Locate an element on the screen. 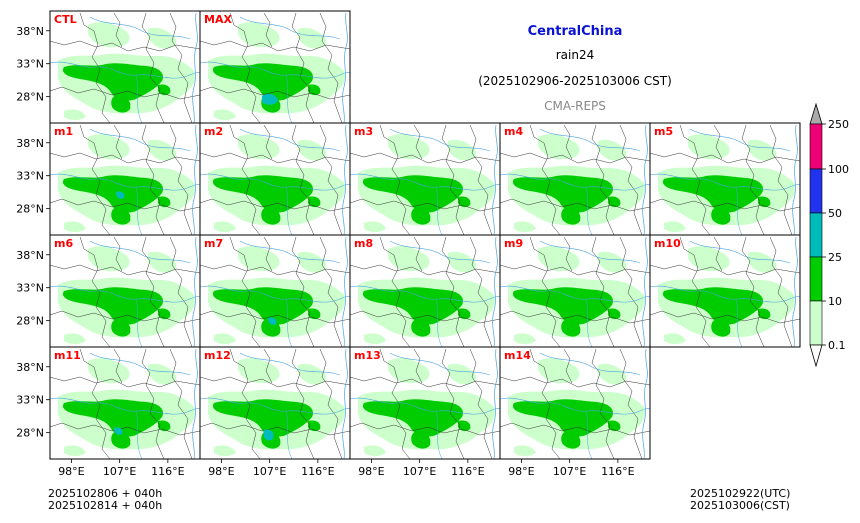  panel-label: m3 is located at coordinates (363, 131).